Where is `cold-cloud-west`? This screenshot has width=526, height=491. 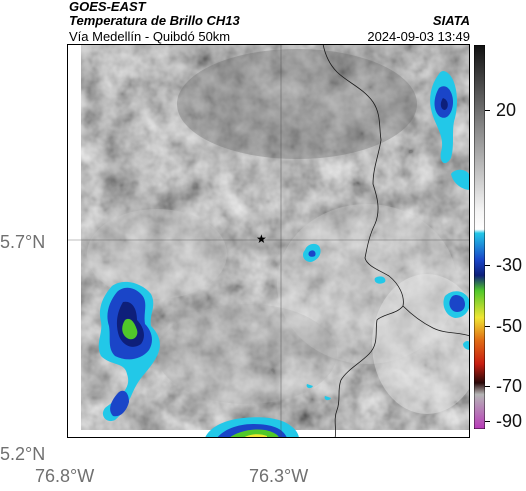 cold-cloud-west is located at coordinates (129, 351).